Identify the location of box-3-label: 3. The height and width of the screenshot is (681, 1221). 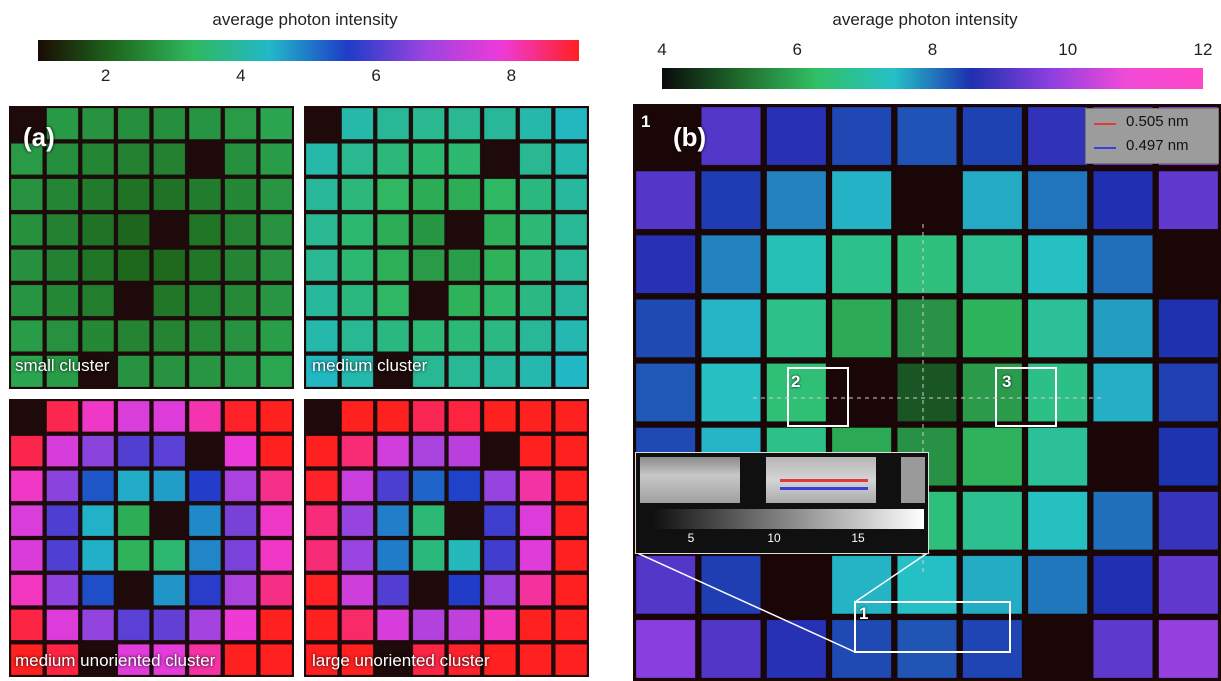
(1007, 381).